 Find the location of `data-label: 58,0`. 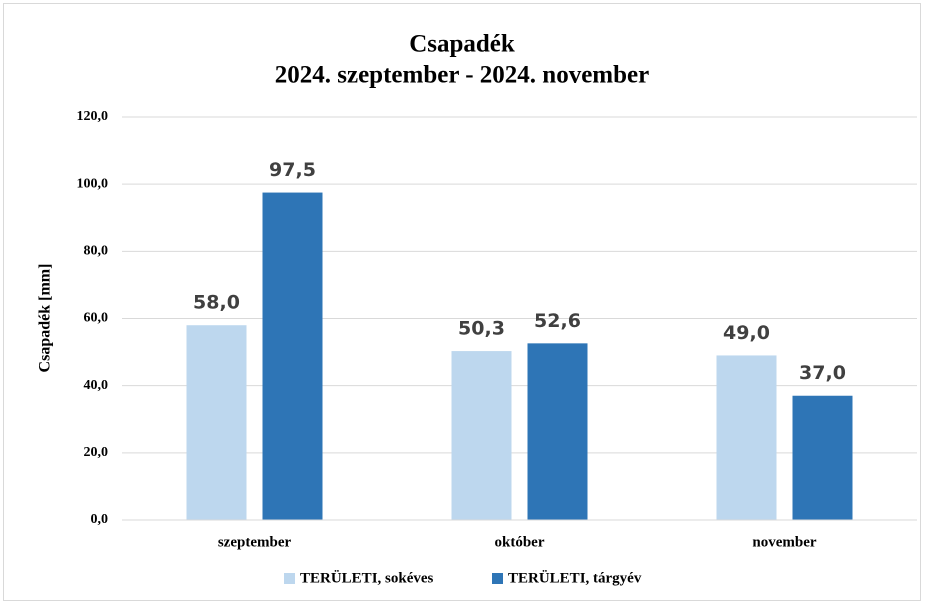

data-label: 58,0 is located at coordinates (216, 303).